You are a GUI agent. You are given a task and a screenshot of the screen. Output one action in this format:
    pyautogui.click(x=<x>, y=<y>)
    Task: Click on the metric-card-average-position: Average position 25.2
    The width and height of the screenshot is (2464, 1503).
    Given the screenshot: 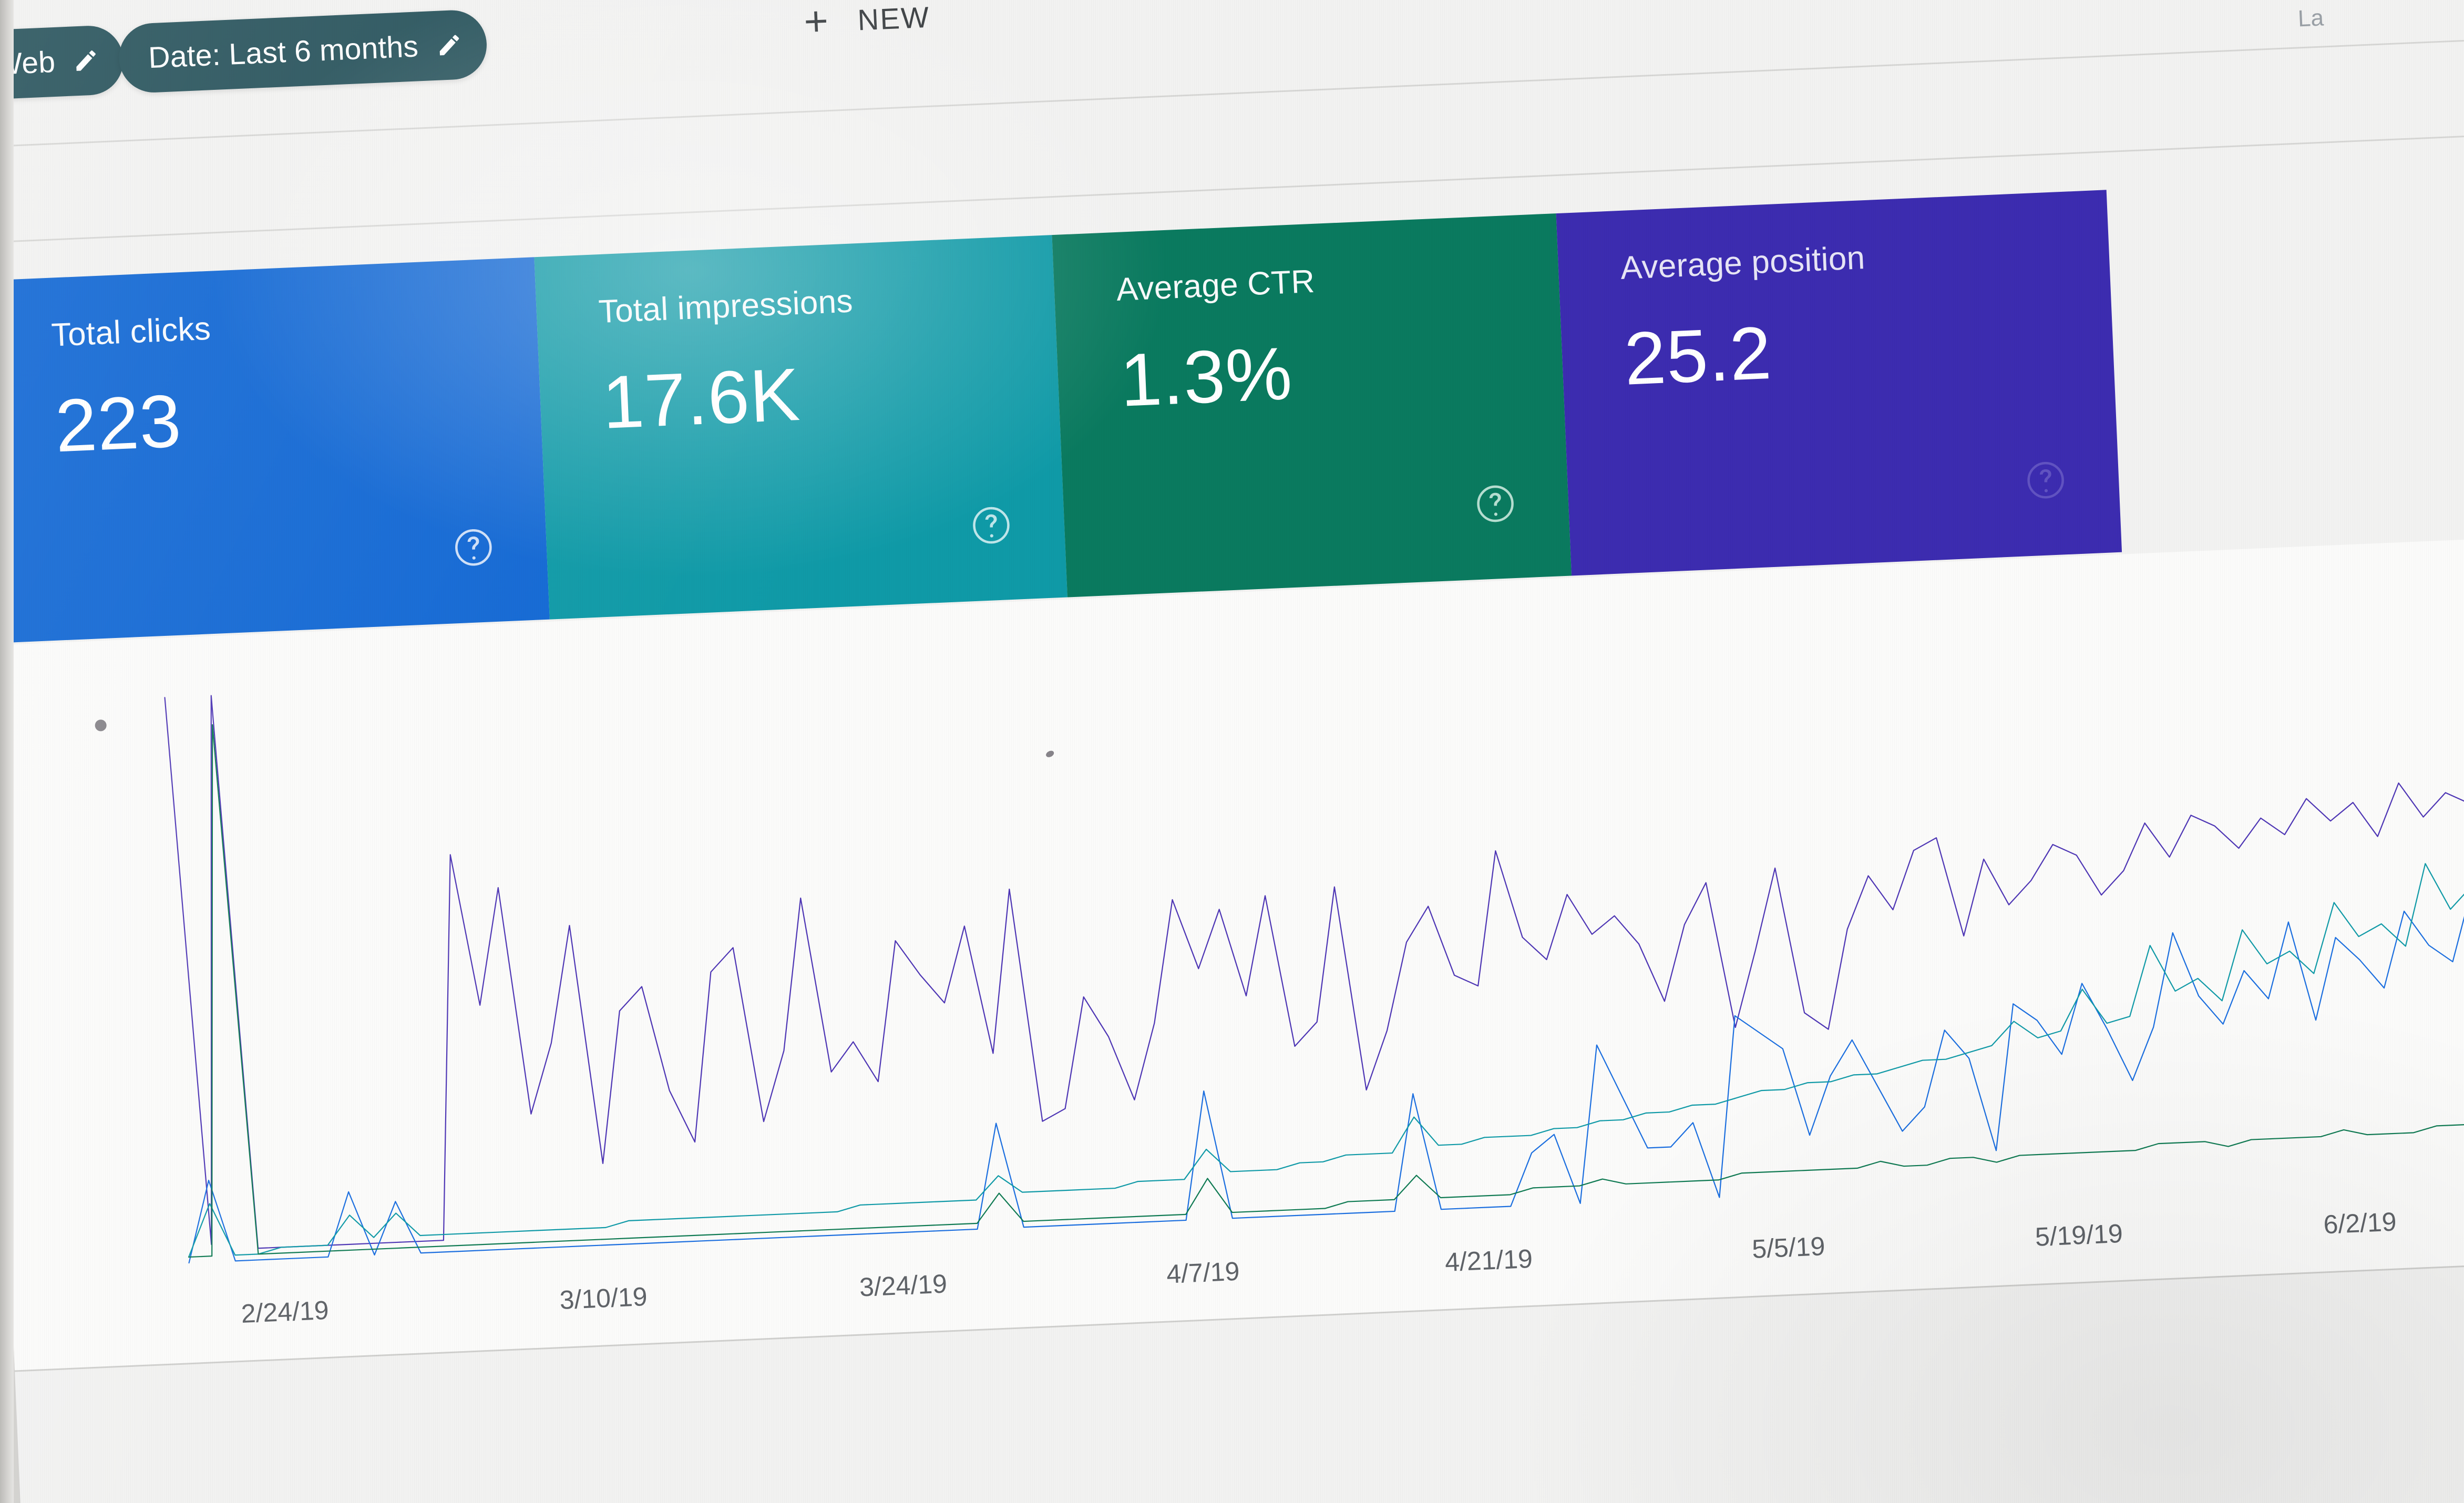 What is the action you would take?
    pyautogui.click(x=1839, y=383)
    